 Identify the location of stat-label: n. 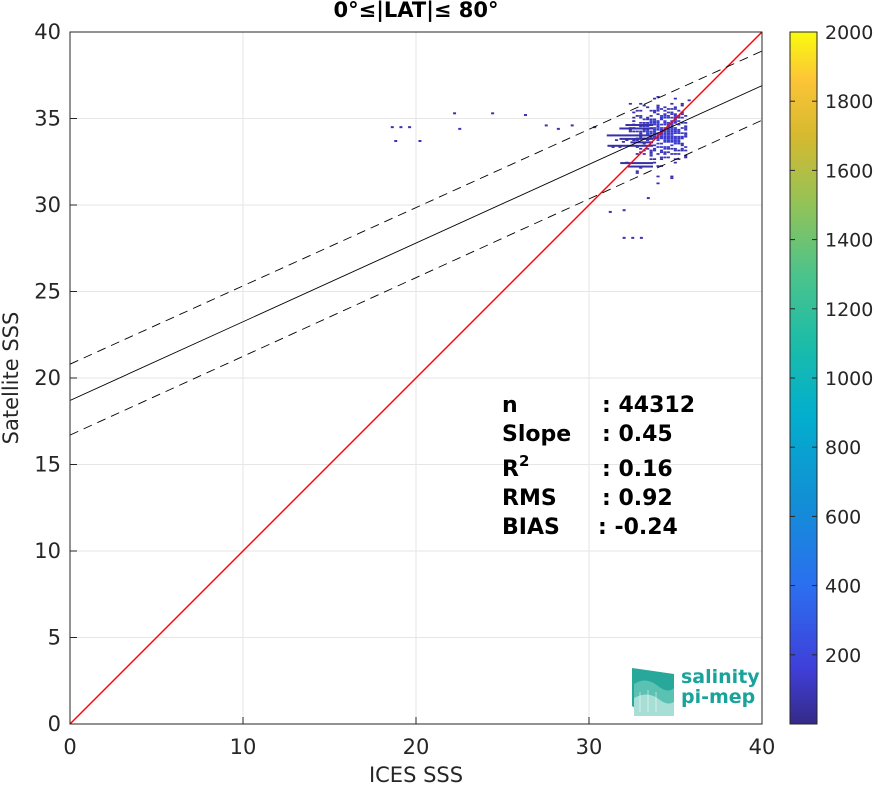
(510, 405).